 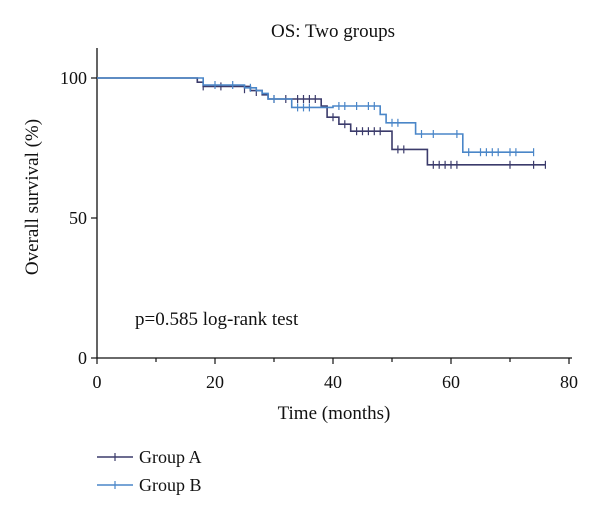 I want to click on legend: Group A Group B, so click(x=149, y=471).